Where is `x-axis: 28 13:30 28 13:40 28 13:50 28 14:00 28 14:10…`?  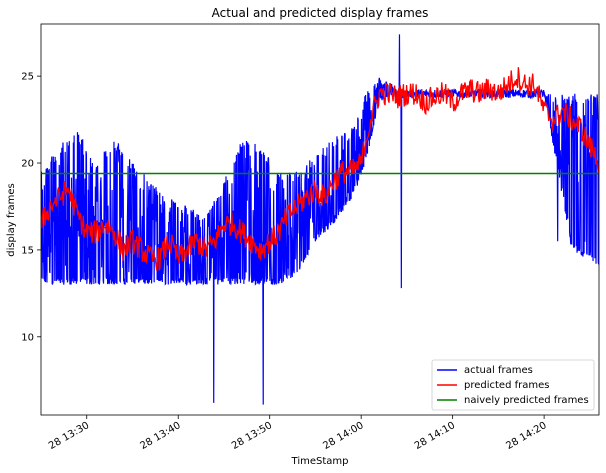 x-axis: 28 13:30 28 13:40 28 13:50 28 14:00 28 14:10… is located at coordinates (298, 433).